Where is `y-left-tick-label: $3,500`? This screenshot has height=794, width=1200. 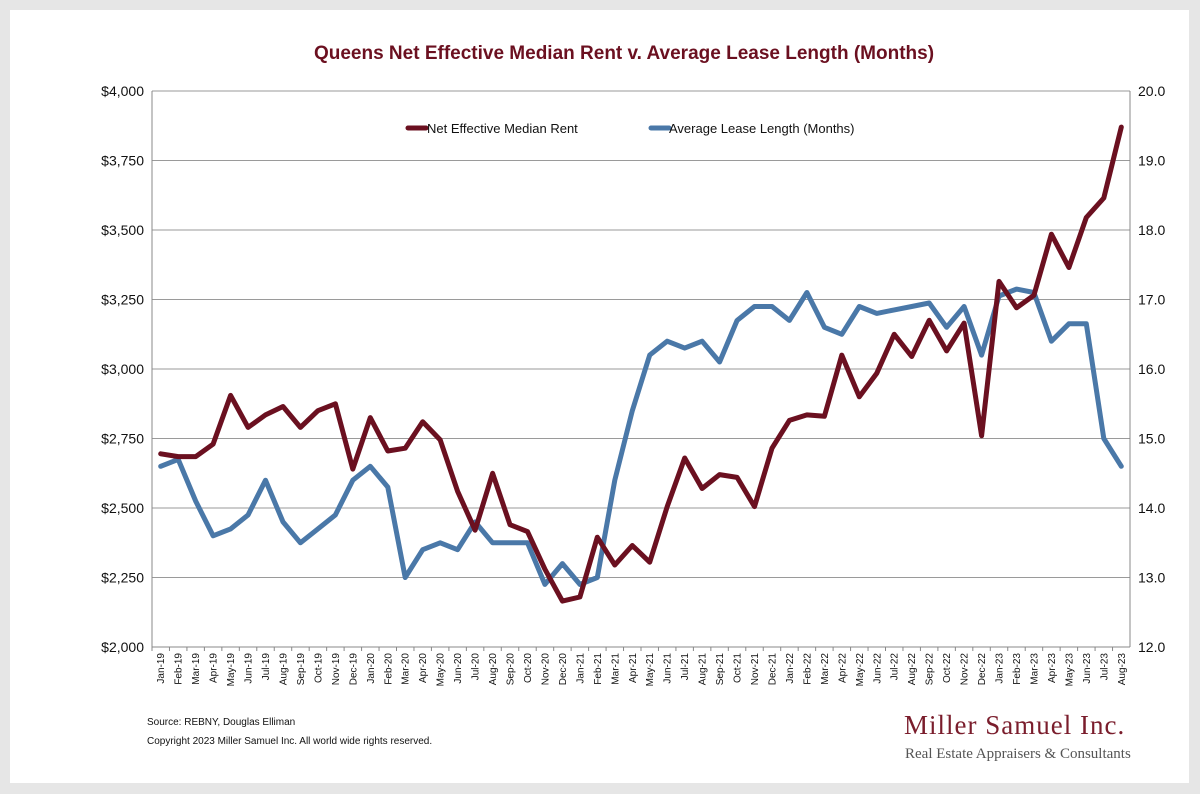 y-left-tick-label: $3,500 is located at coordinates (122, 230).